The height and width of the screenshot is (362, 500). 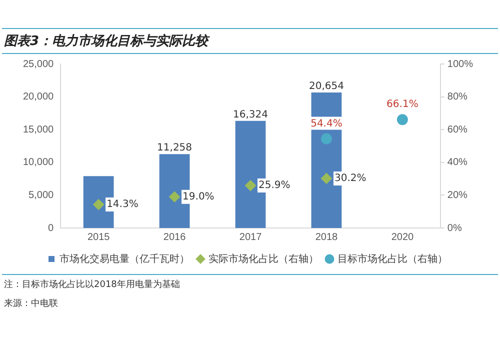 What do you see at coordinates (38, 162) in the screenshot?
I see `y-tick-label: 10,000` at bounding box center [38, 162].